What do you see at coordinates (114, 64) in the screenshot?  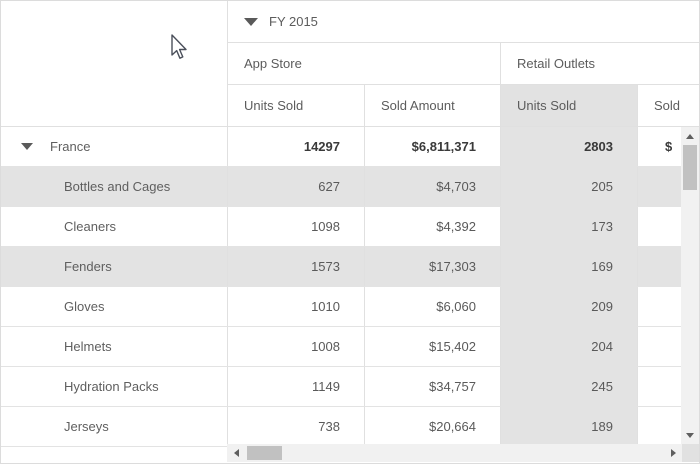 I see `pivot-corner-cell` at bounding box center [114, 64].